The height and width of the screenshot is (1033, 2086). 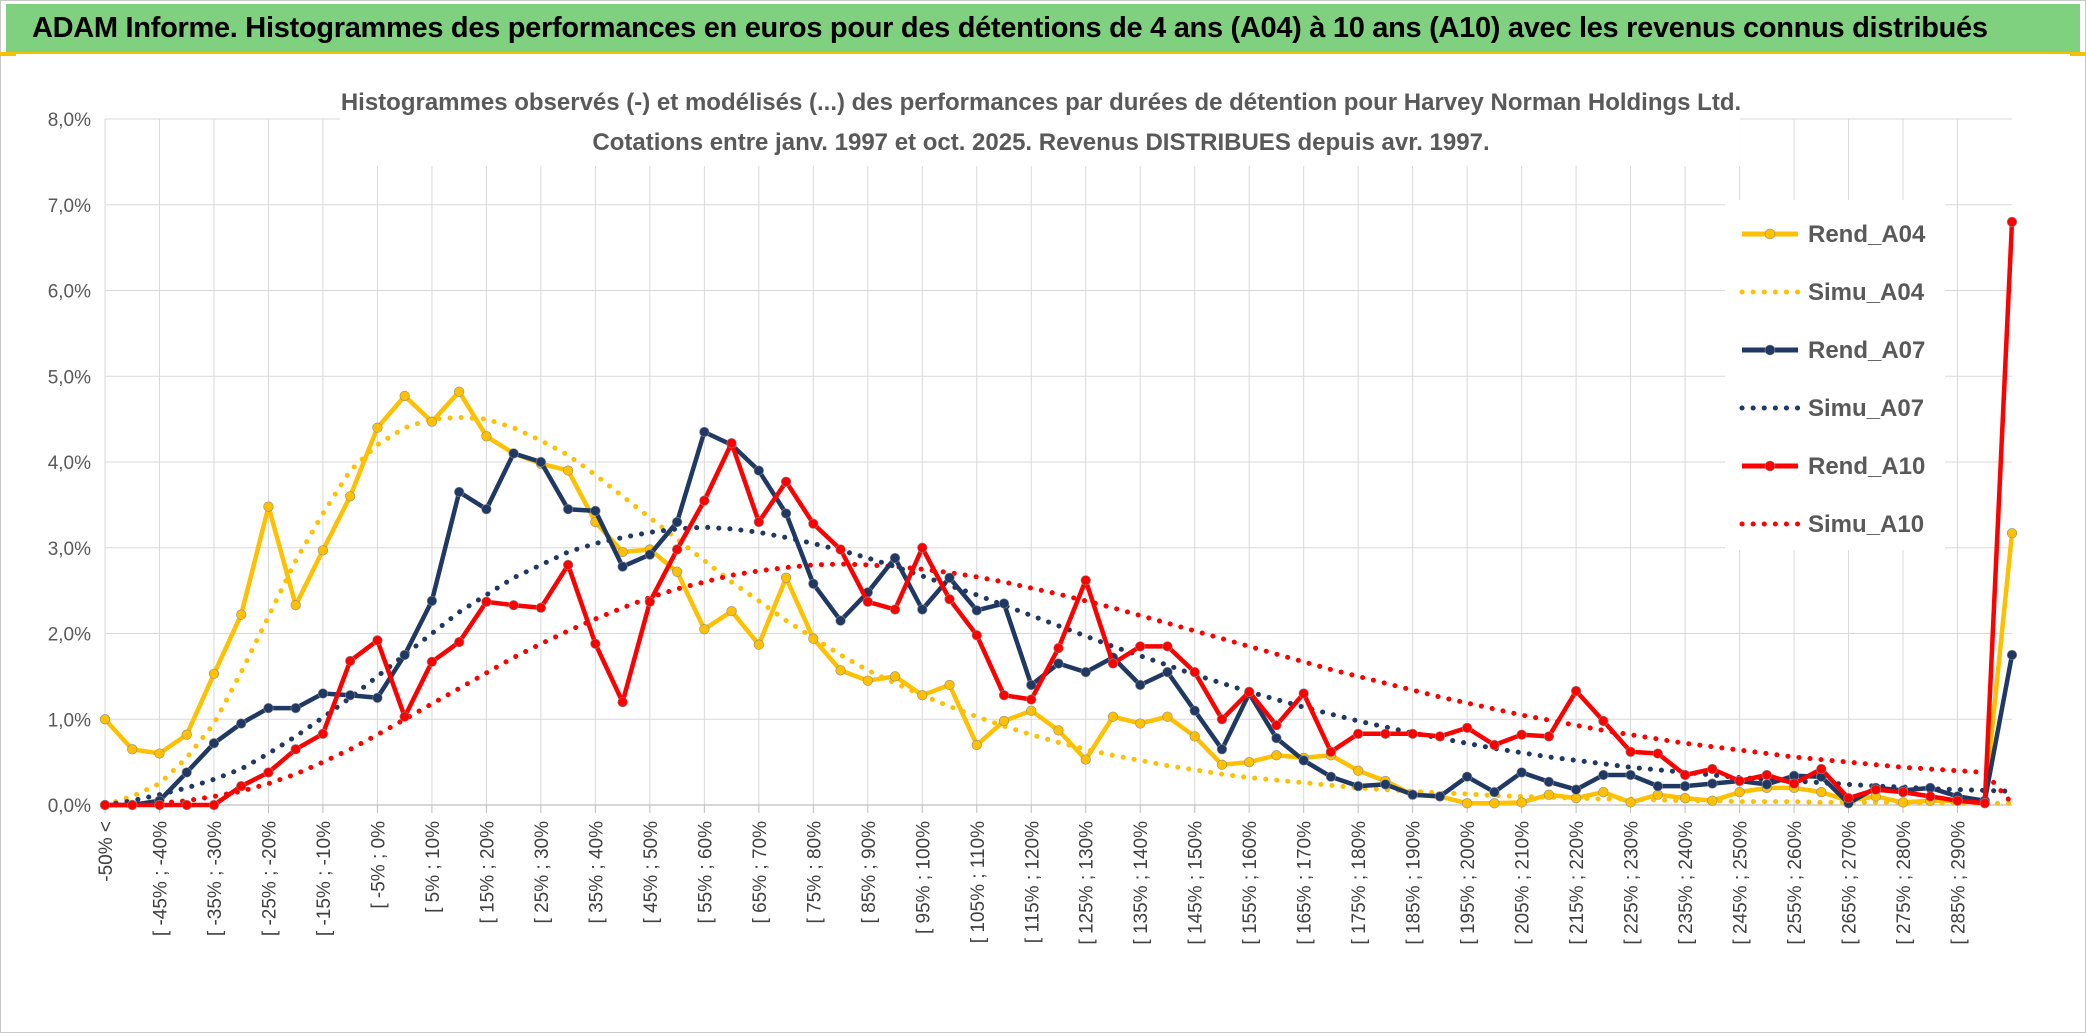 What do you see at coordinates (69, 292) in the screenshot?
I see `y-tick-label: 6,0%` at bounding box center [69, 292].